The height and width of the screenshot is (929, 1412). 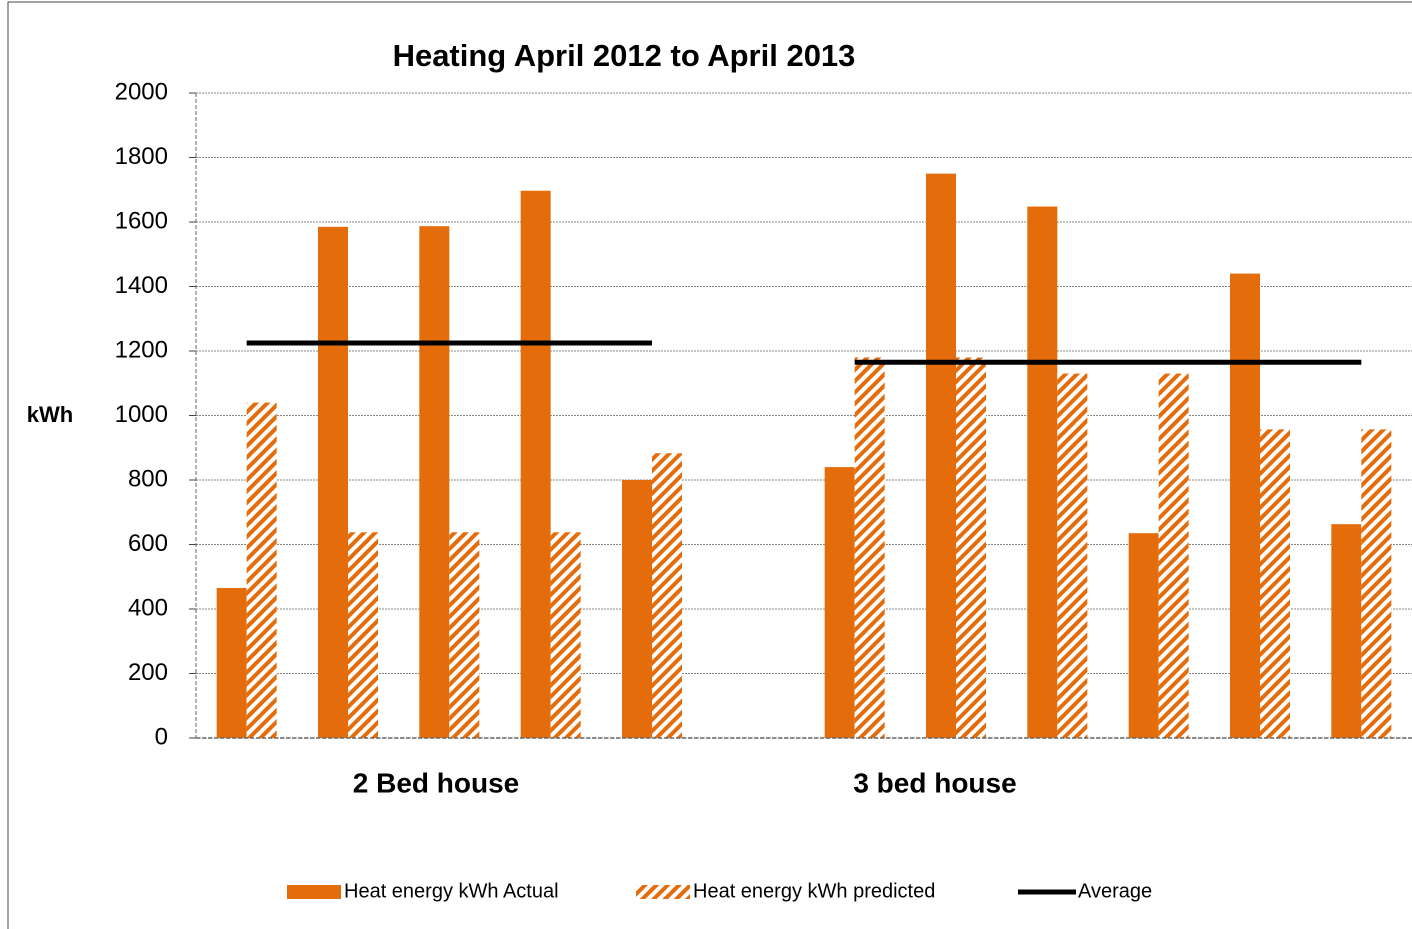 What do you see at coordinates (148, 543) in the screenshot?
I see `y-tick-label: 600` at bounding box center [148, 543].